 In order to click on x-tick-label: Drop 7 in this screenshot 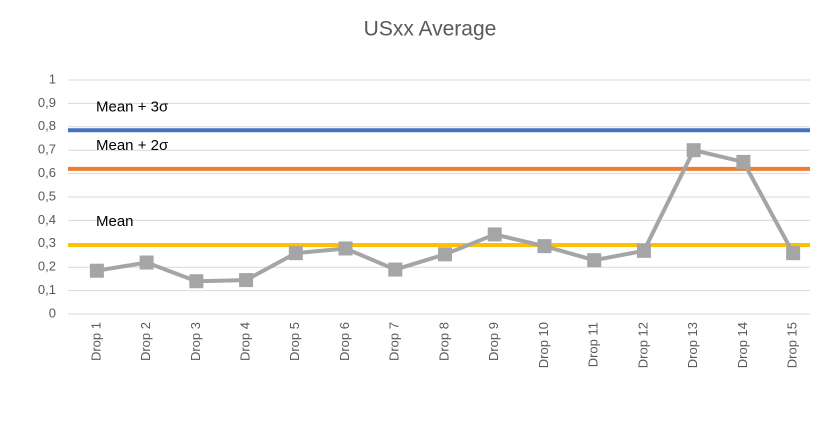, I will do `click(394, 341)`.